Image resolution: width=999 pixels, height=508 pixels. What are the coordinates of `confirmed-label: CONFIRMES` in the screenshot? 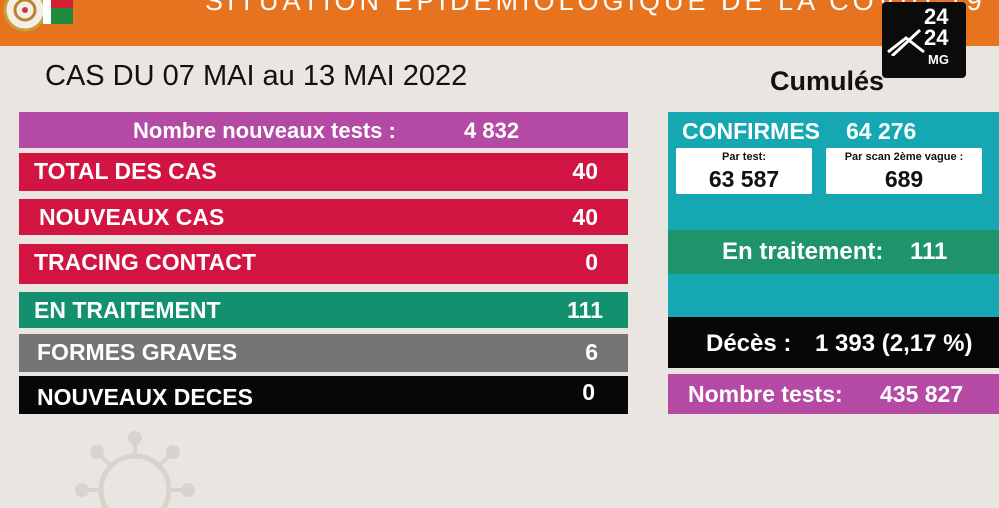 It's located at (751, 131).